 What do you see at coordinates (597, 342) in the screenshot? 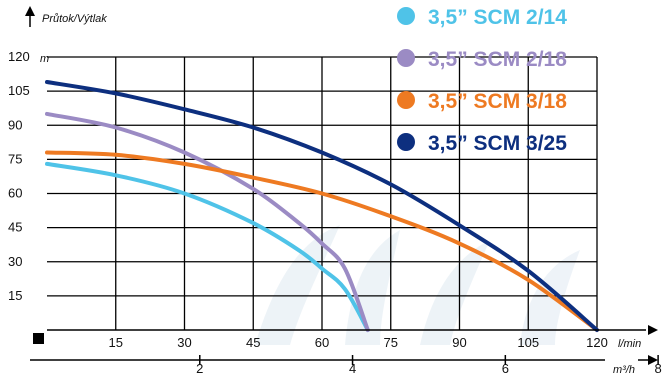
I see `x-tick-label: 120` at bounding box center [597, 342].